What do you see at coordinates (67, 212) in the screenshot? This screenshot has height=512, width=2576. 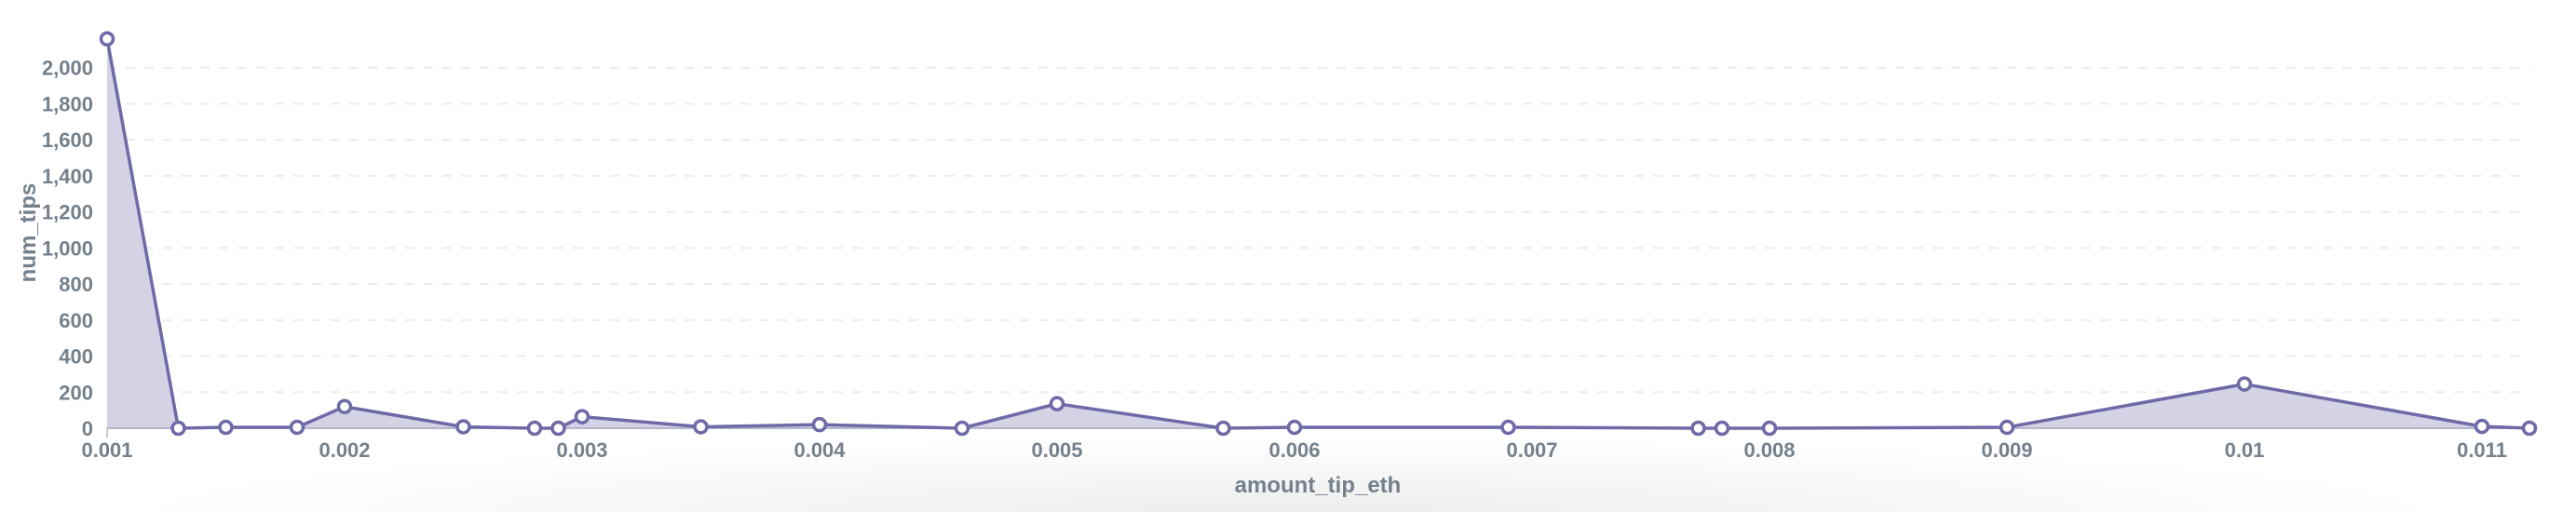 I see `y-tick-label: 1,200` at bounding box center [67, 212].